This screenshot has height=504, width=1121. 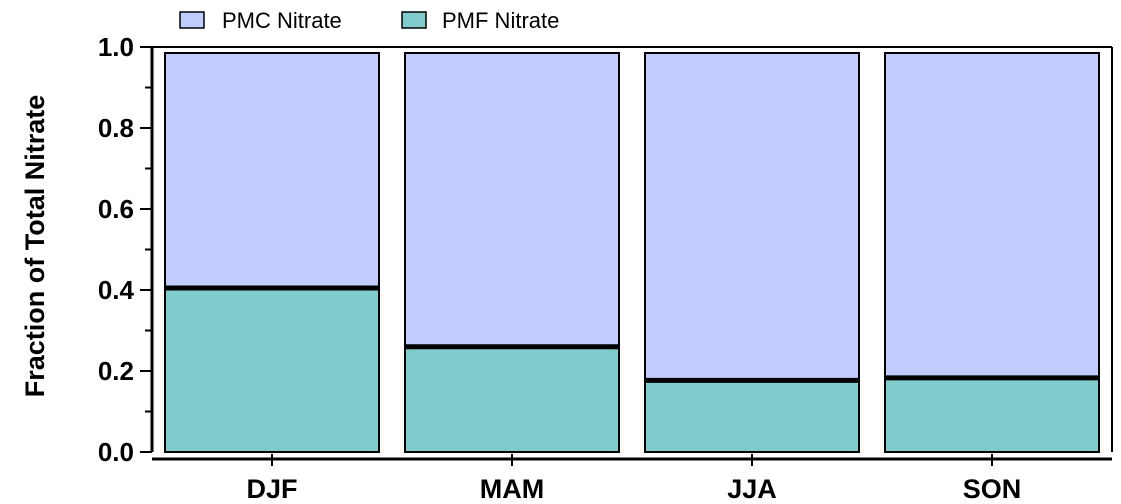 What do you see at coordinates (512, 399) in the screenshot?
I see `bar-pmf-nitrate-mam` at bounding box center [512, 399].